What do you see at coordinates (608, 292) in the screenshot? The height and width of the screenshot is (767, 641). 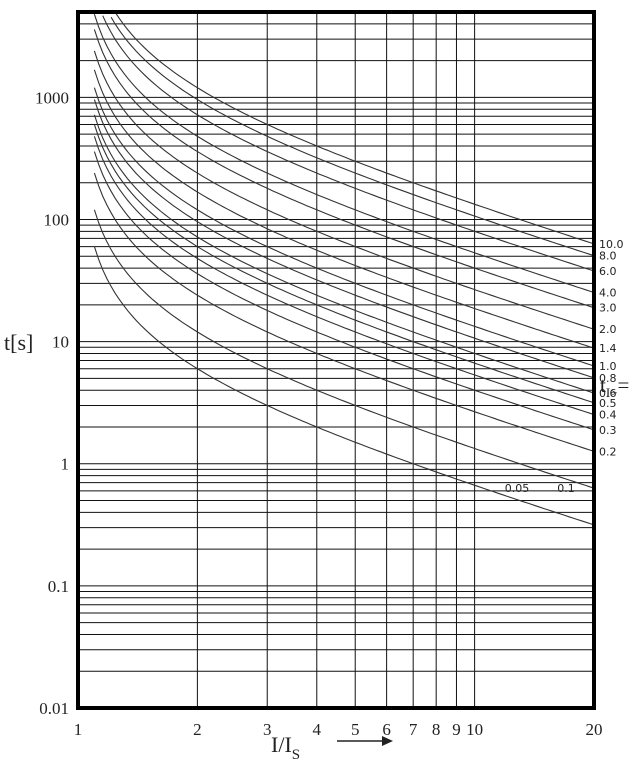 I see `curve-label: 4.0` at bounding box center [608, 292].